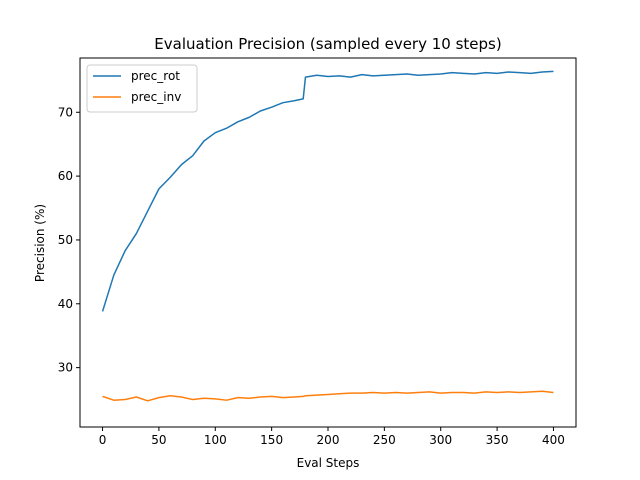 The width and height of the screenshot is (640, 480). I want to click on y-axis-title: Precision (%), so click(40, 243).